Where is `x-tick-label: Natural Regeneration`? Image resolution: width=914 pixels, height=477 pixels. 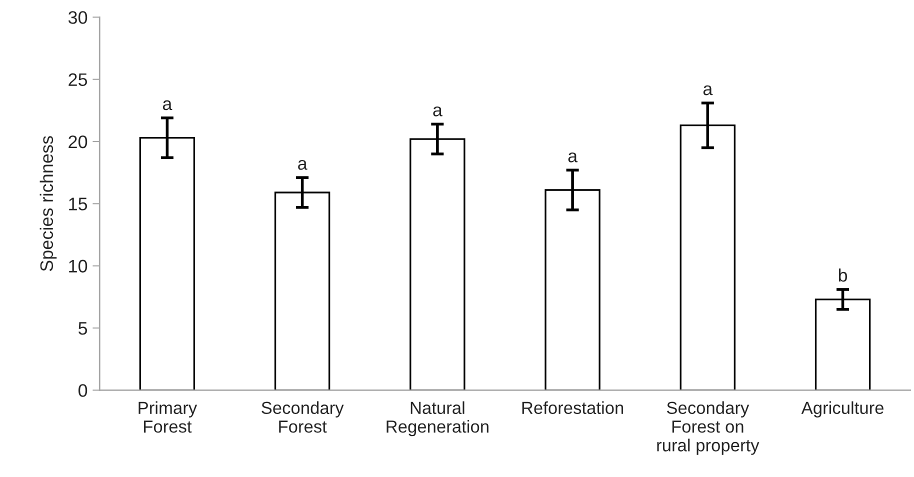 x-tick-label: Natural Regeneration is located at coordinates (437, 418).